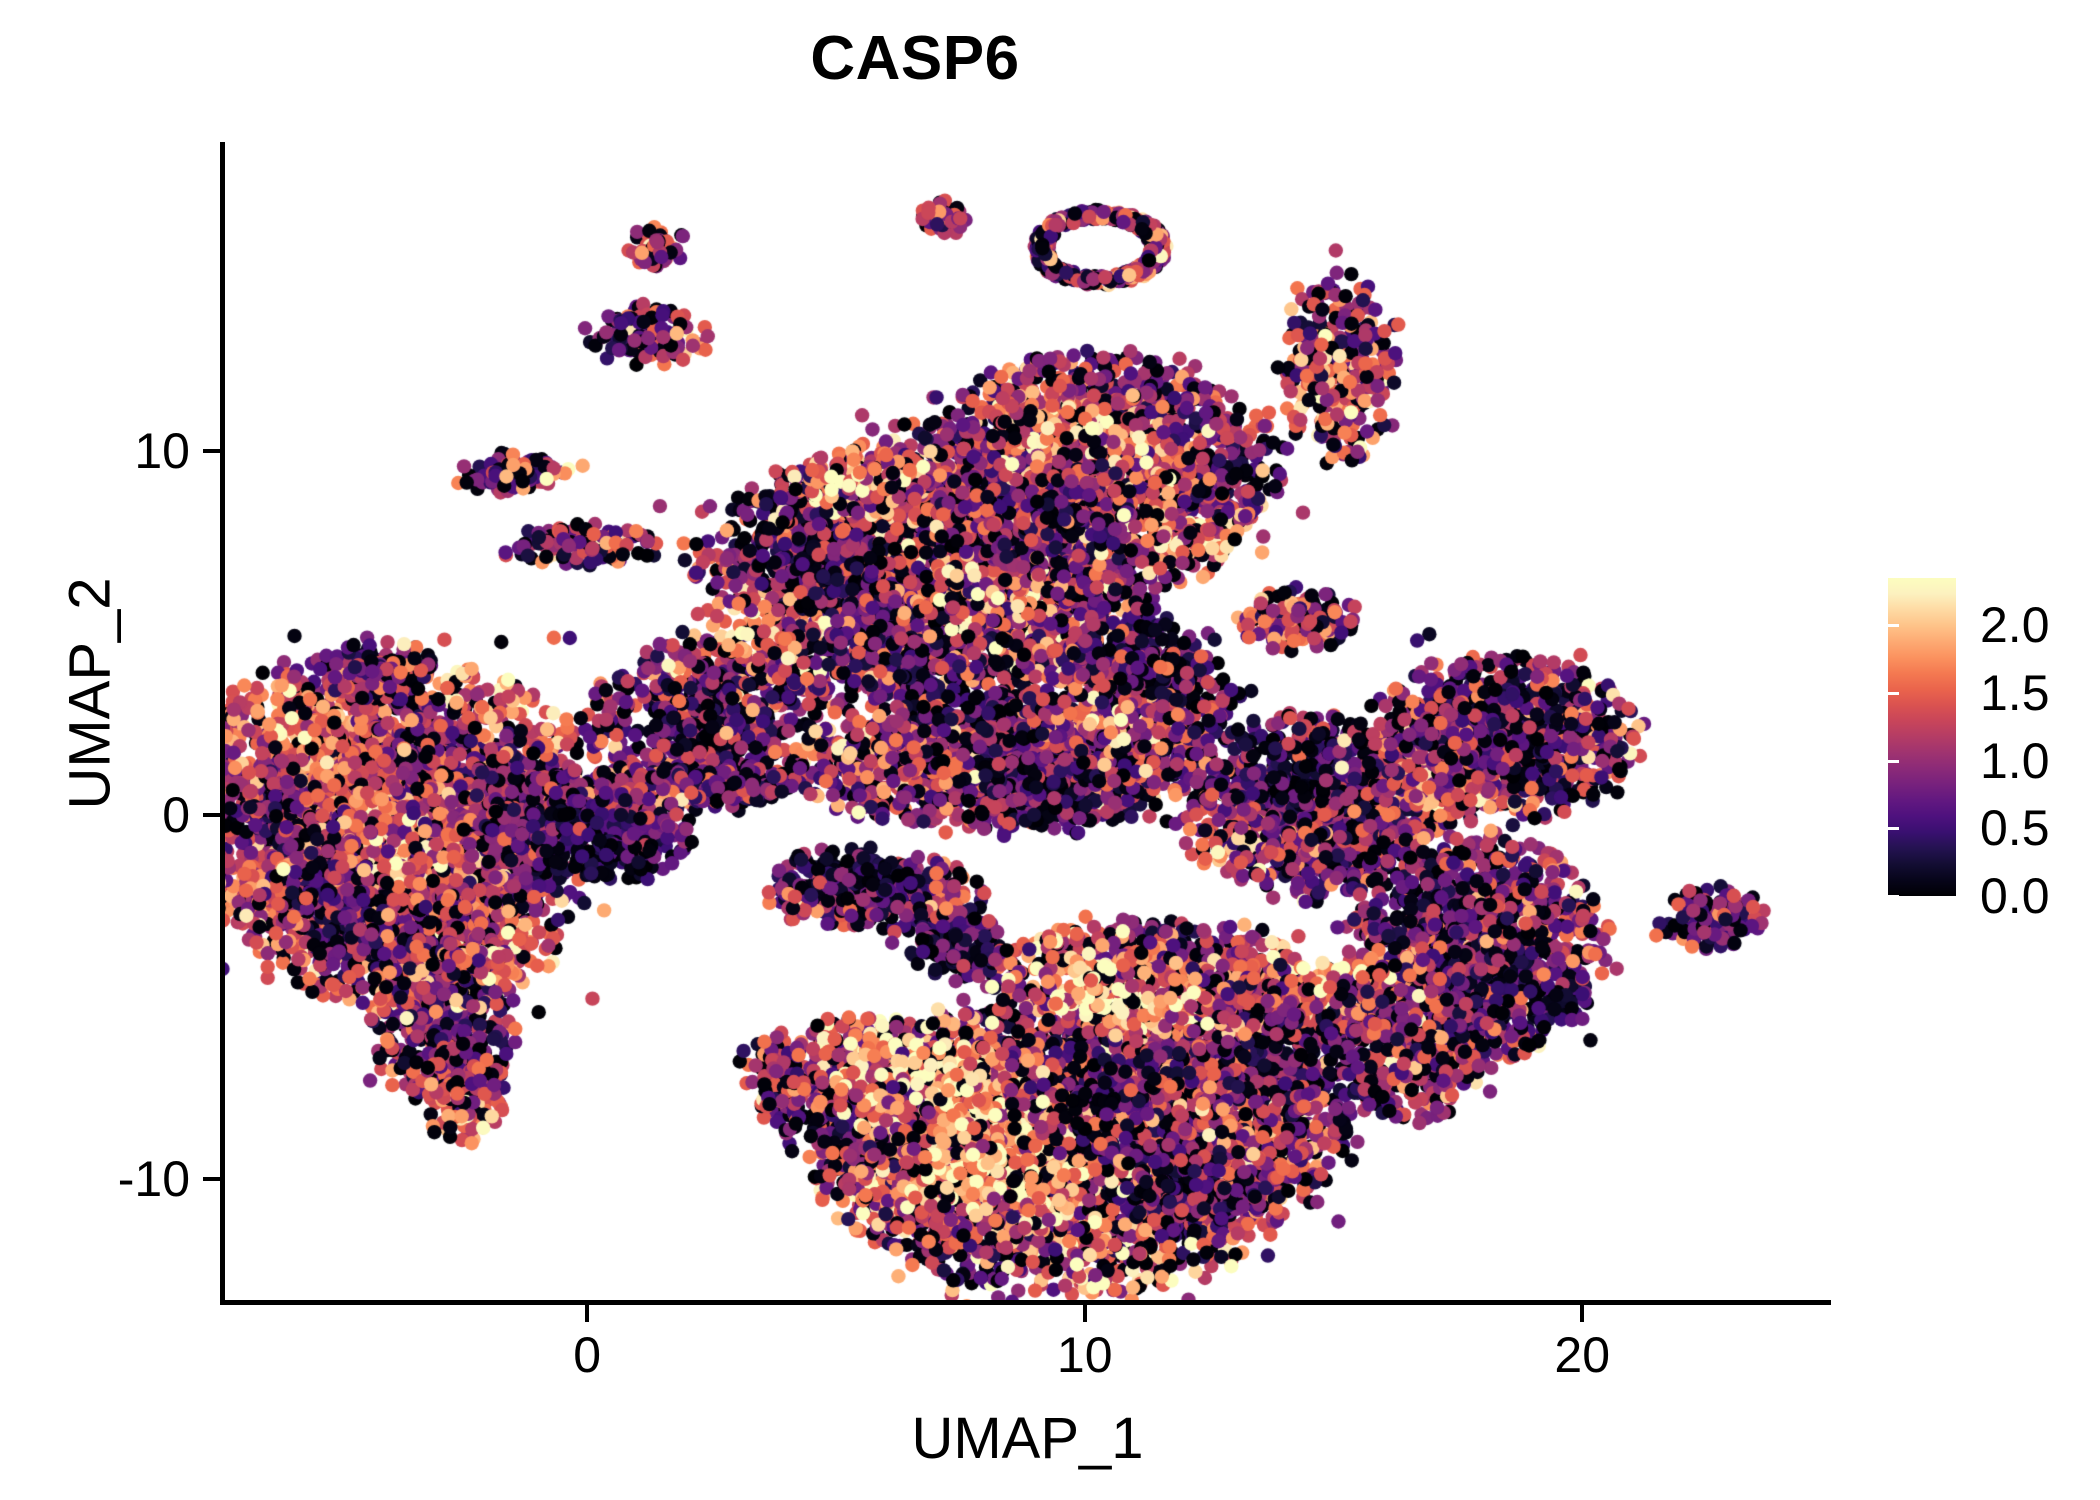  Describe the element at coordinates (1582, 1355) in the screenshot. I see `x-tick-label: 20` at that location.